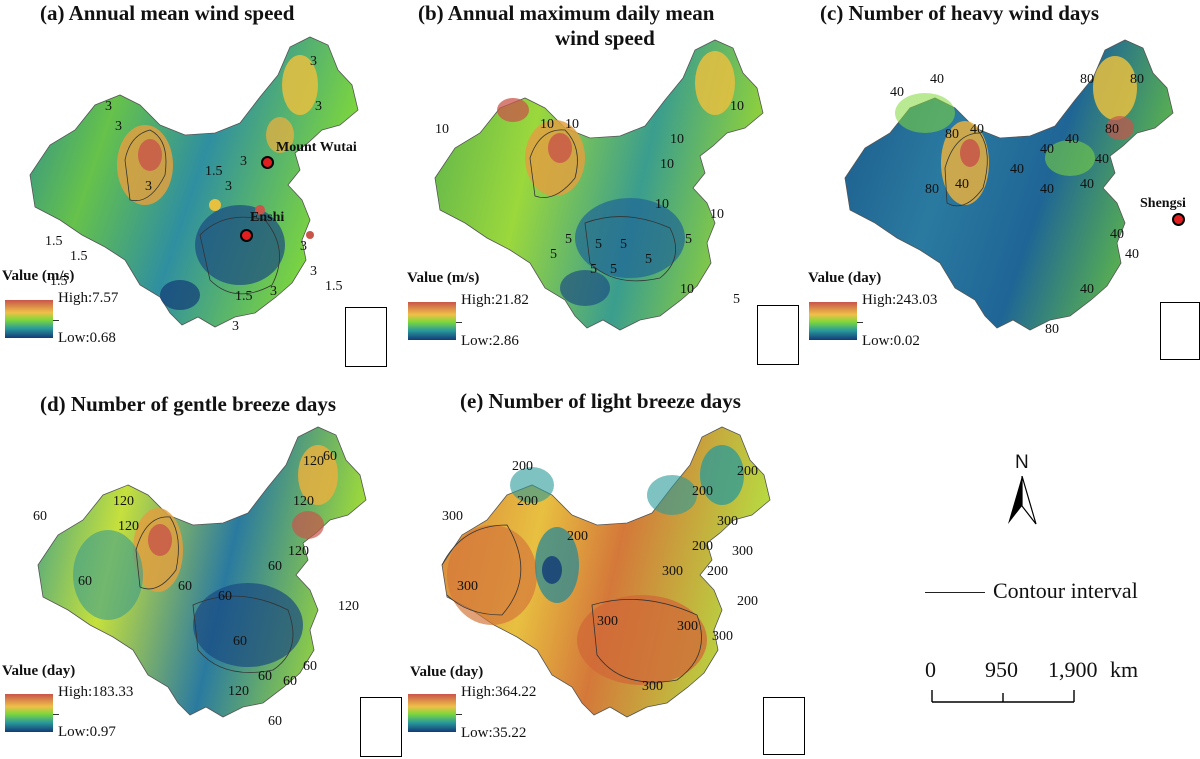  Describe the element at coordinates (566, 13) in the screenshot. I see `panel-b-title-line1: (b) Annual maximum daily mean` at that location.